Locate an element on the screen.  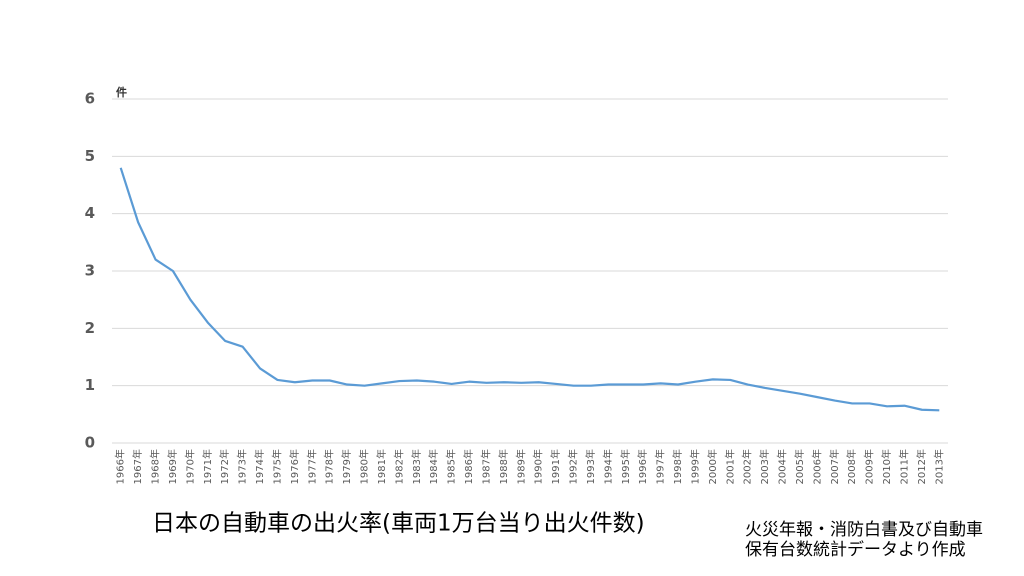
y-tick-label: 3 is located at coordinates (90, 271).